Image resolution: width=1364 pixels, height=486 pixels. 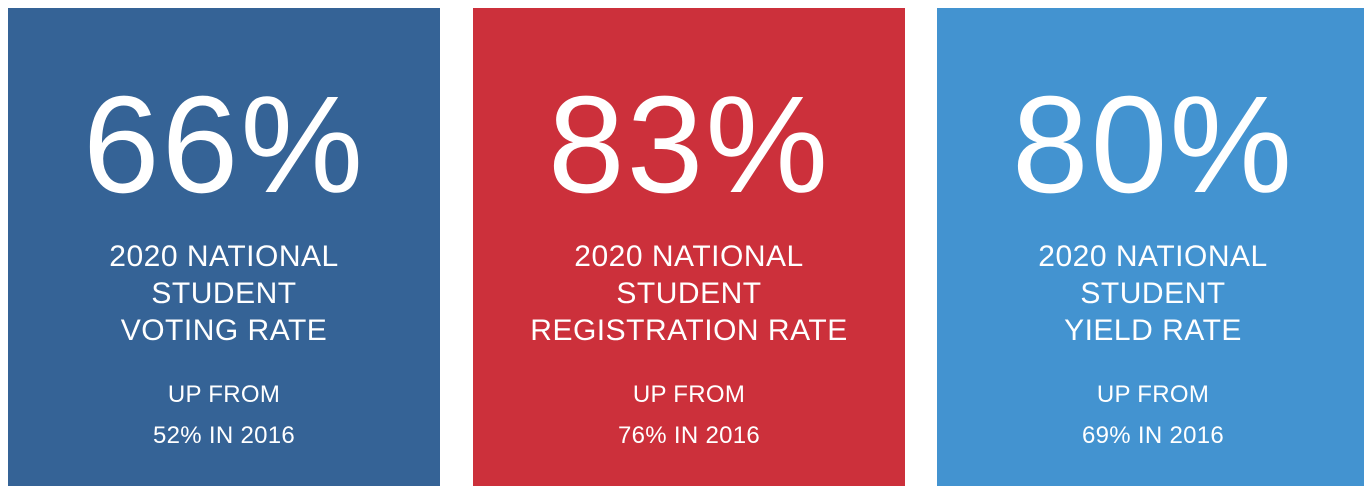 What do you see at coordinates (224, 330) in the screenshot?
I see `label-line: VOTING RATE` at bounding box center [224, 330].